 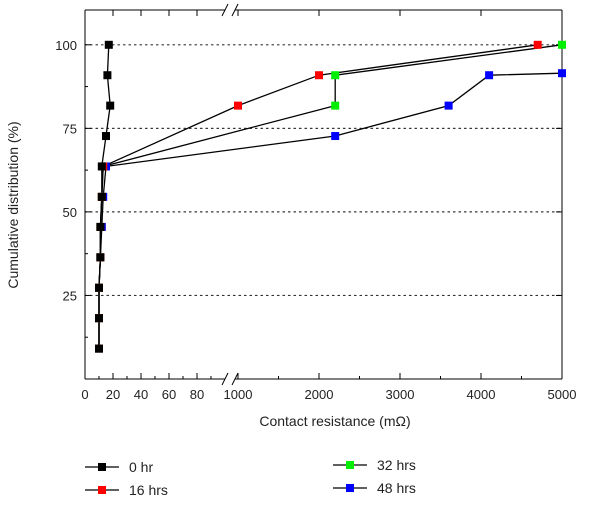 I want to click on x-tick-label: 5000, so click(x=562, y=394).